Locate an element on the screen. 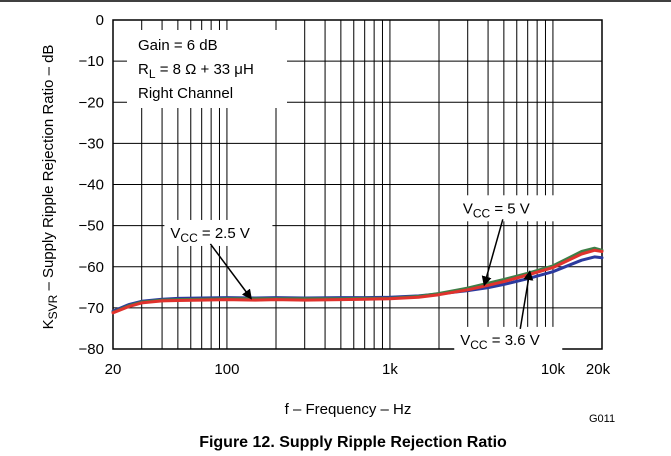 The width and height of the screenshot is (671, 456). figure-id: G011 is located at coordinates (602, 419).